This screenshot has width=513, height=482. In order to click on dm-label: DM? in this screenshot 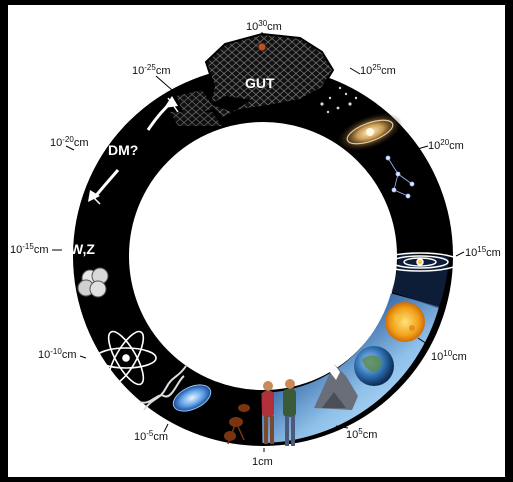, I will do `click(123, 150)`.